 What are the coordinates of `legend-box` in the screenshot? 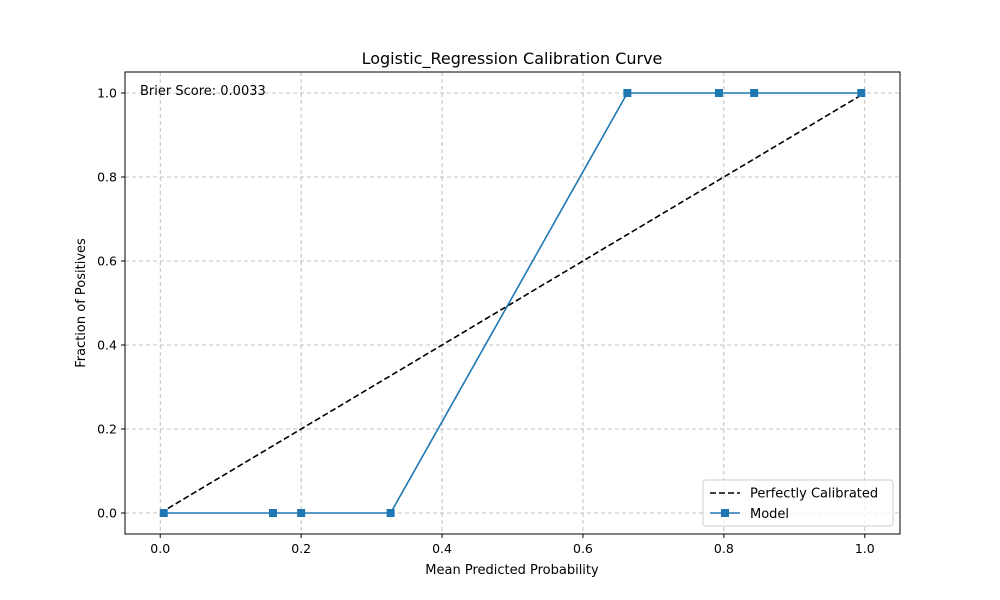 It's located at (798, 503).